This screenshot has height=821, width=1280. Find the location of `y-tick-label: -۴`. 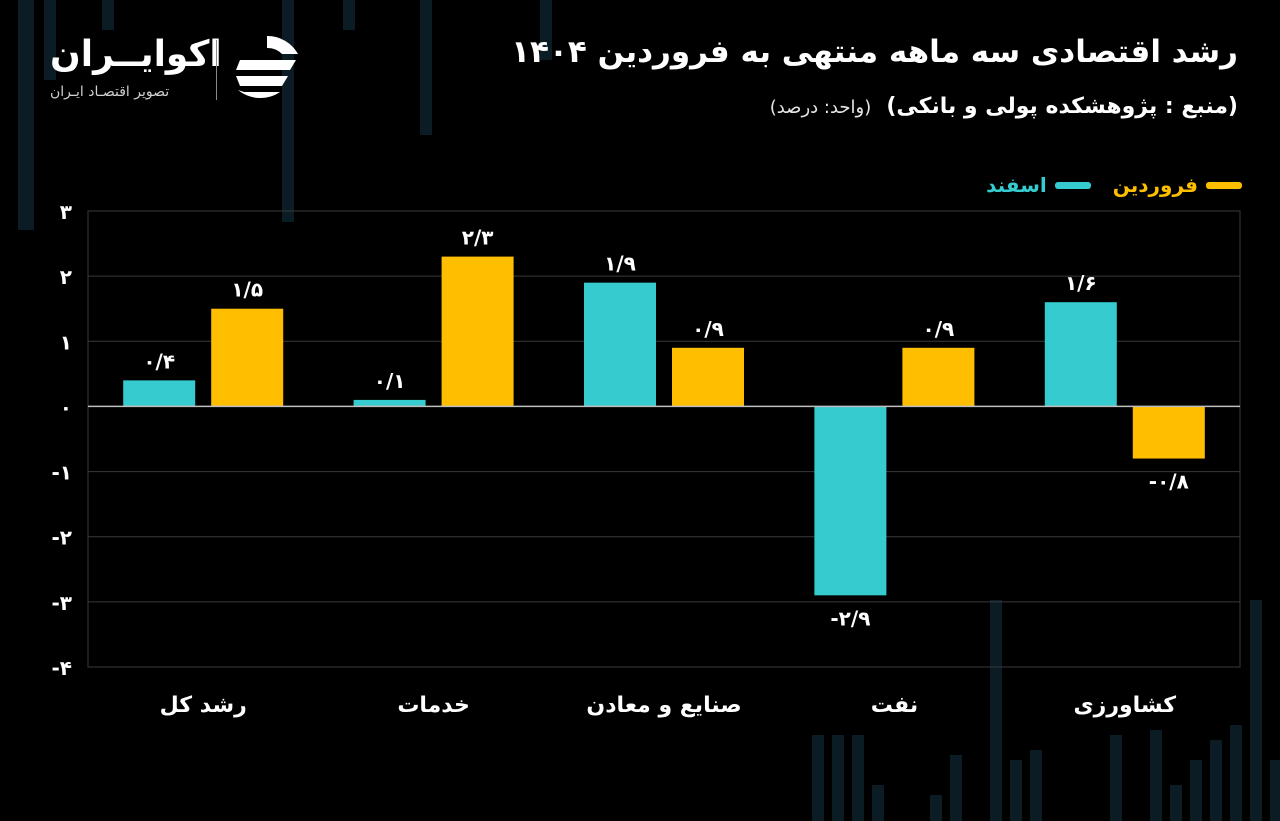

y-tick-label: -۴ is located at coordinates (61, 668).